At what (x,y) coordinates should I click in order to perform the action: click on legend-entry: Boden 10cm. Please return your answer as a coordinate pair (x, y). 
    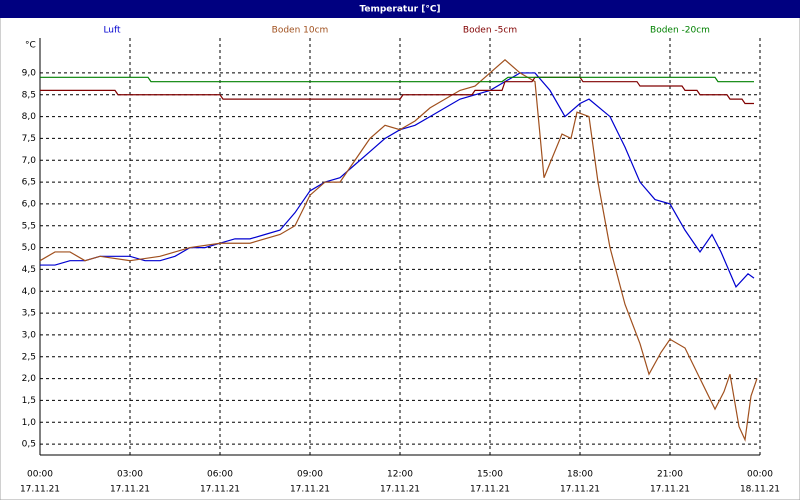
    Looking at the image, I should click on (300, 31).